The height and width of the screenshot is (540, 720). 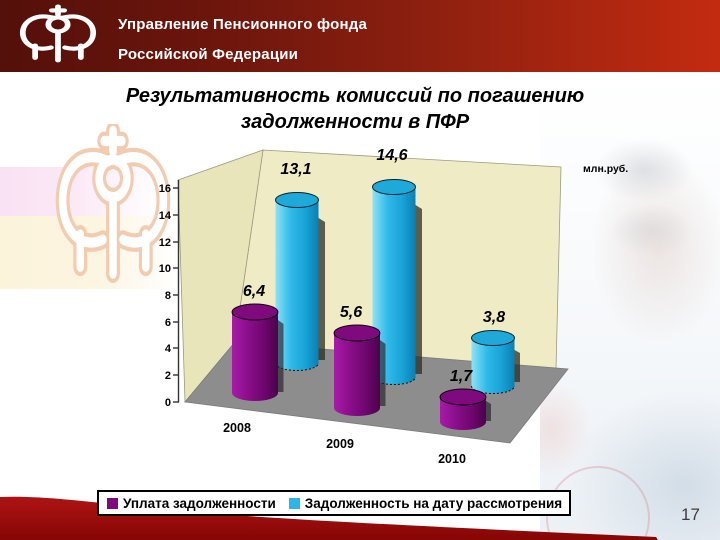 What do you see at coordinates (168, 403) in the screenshot?
I see `svg-text: 0` at bounding box center [168, 403].